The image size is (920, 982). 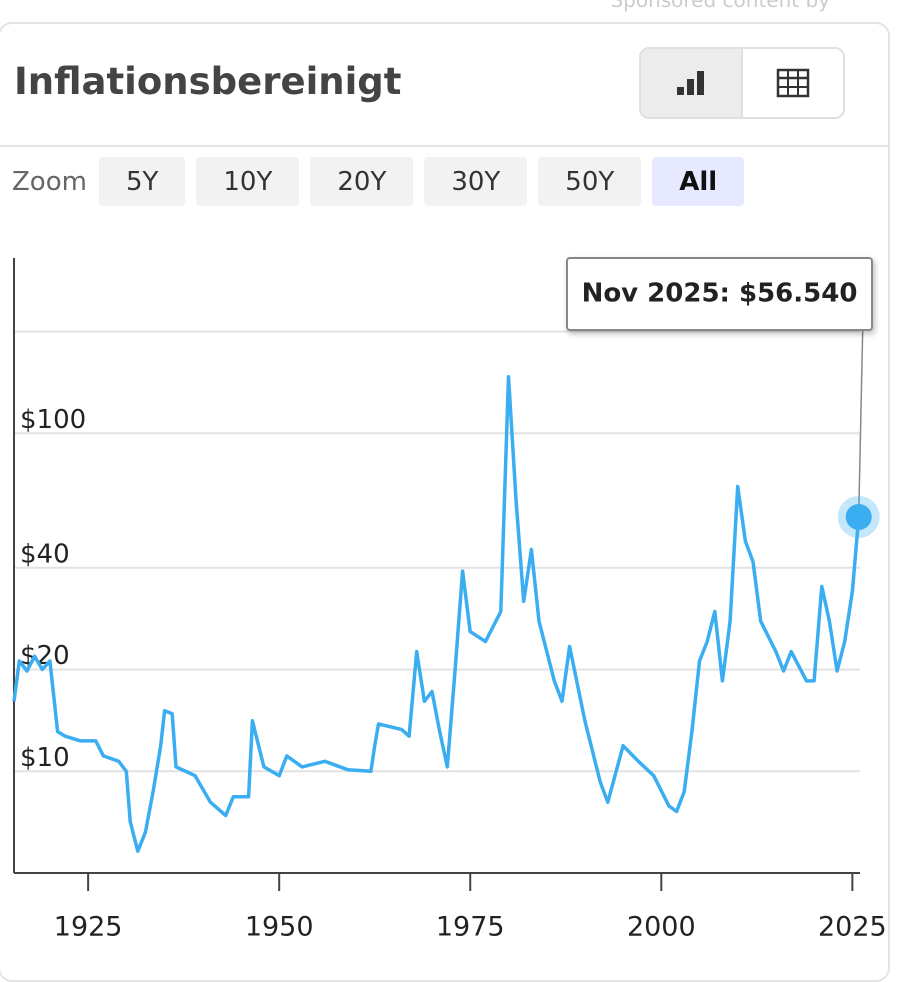 I want to click on tooltip-text: Nov 2025: $56.540, so click(x=720, y=294).